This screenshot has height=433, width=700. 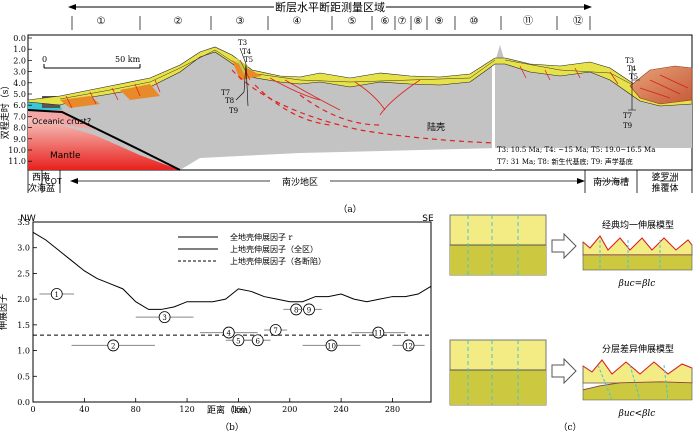 What do you see at coordinates (637, 245) in the screenshot?
I see `model-uniform-upper` at bounding box center [637, 245].